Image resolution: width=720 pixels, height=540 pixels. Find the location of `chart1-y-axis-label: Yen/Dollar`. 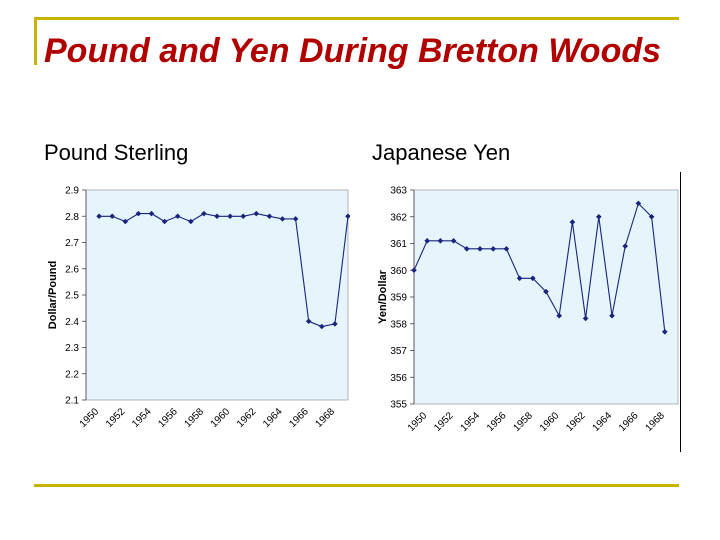

chart1-y-axis-label: Yen/Dollar is located at coordinates (383, 296).